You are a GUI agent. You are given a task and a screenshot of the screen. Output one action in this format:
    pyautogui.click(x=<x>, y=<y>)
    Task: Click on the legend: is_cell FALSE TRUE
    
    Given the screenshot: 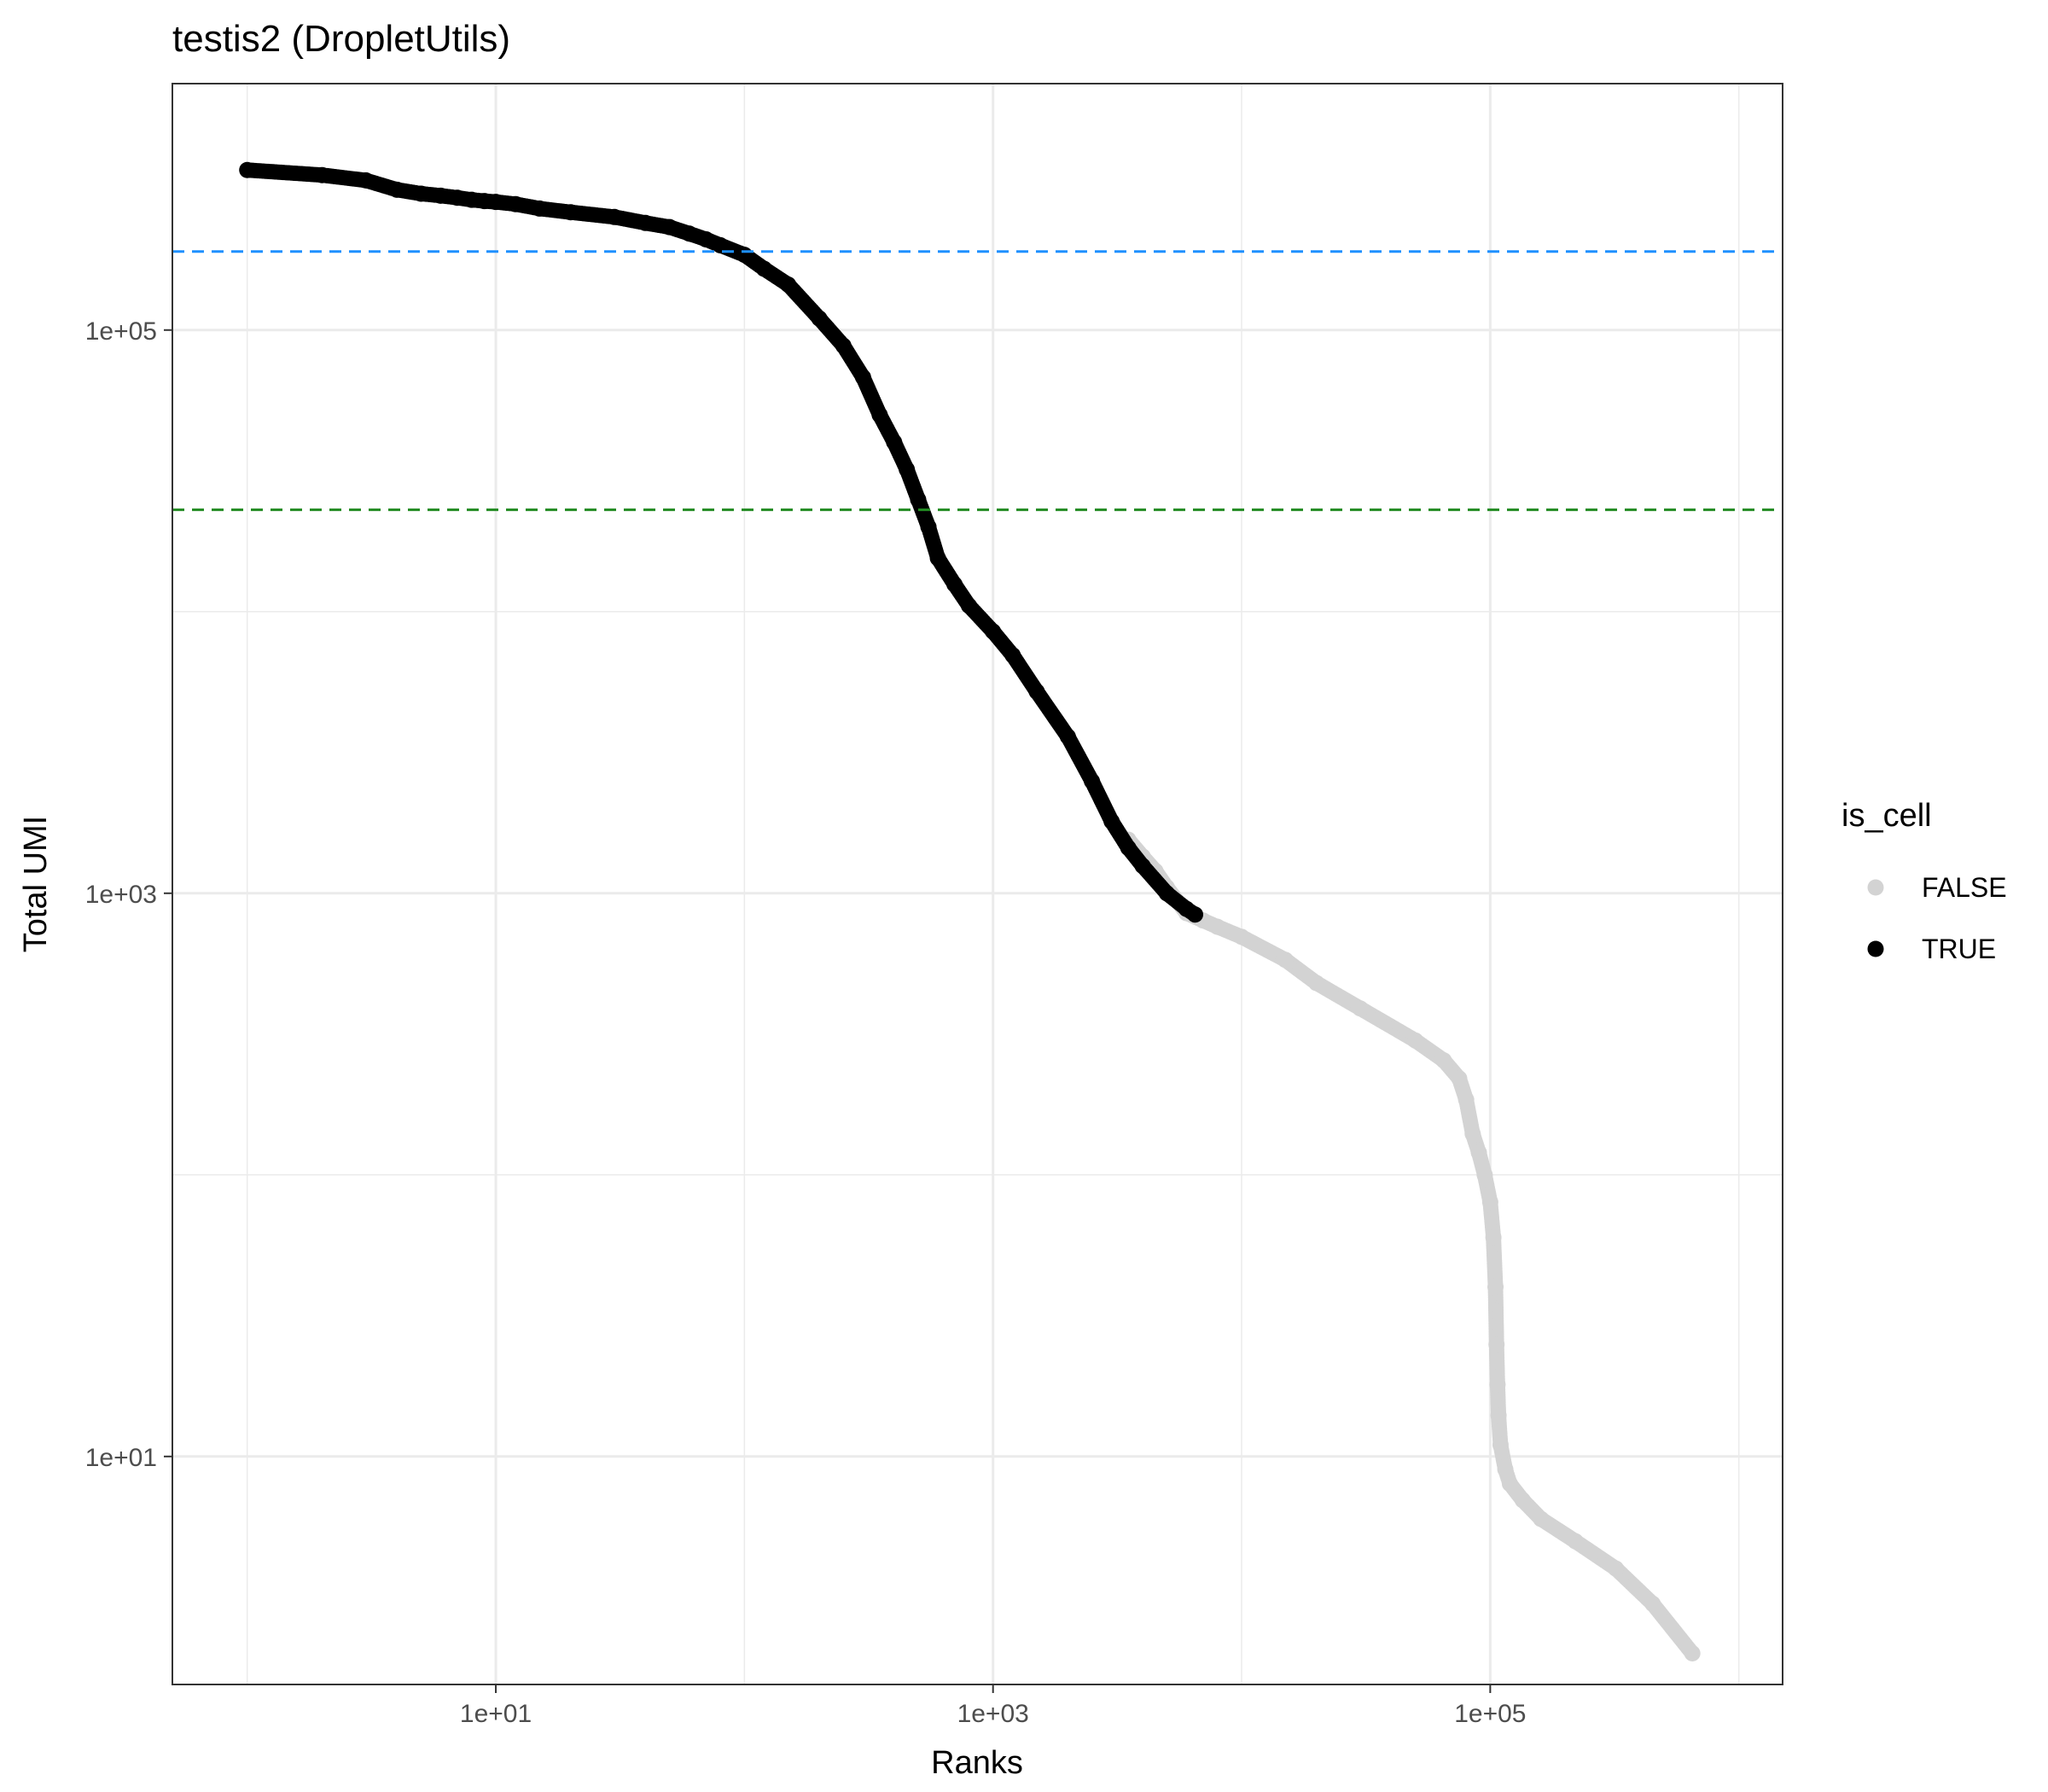 What is the action you would take?
    pyautogui.click(x=1924, y=881)
    